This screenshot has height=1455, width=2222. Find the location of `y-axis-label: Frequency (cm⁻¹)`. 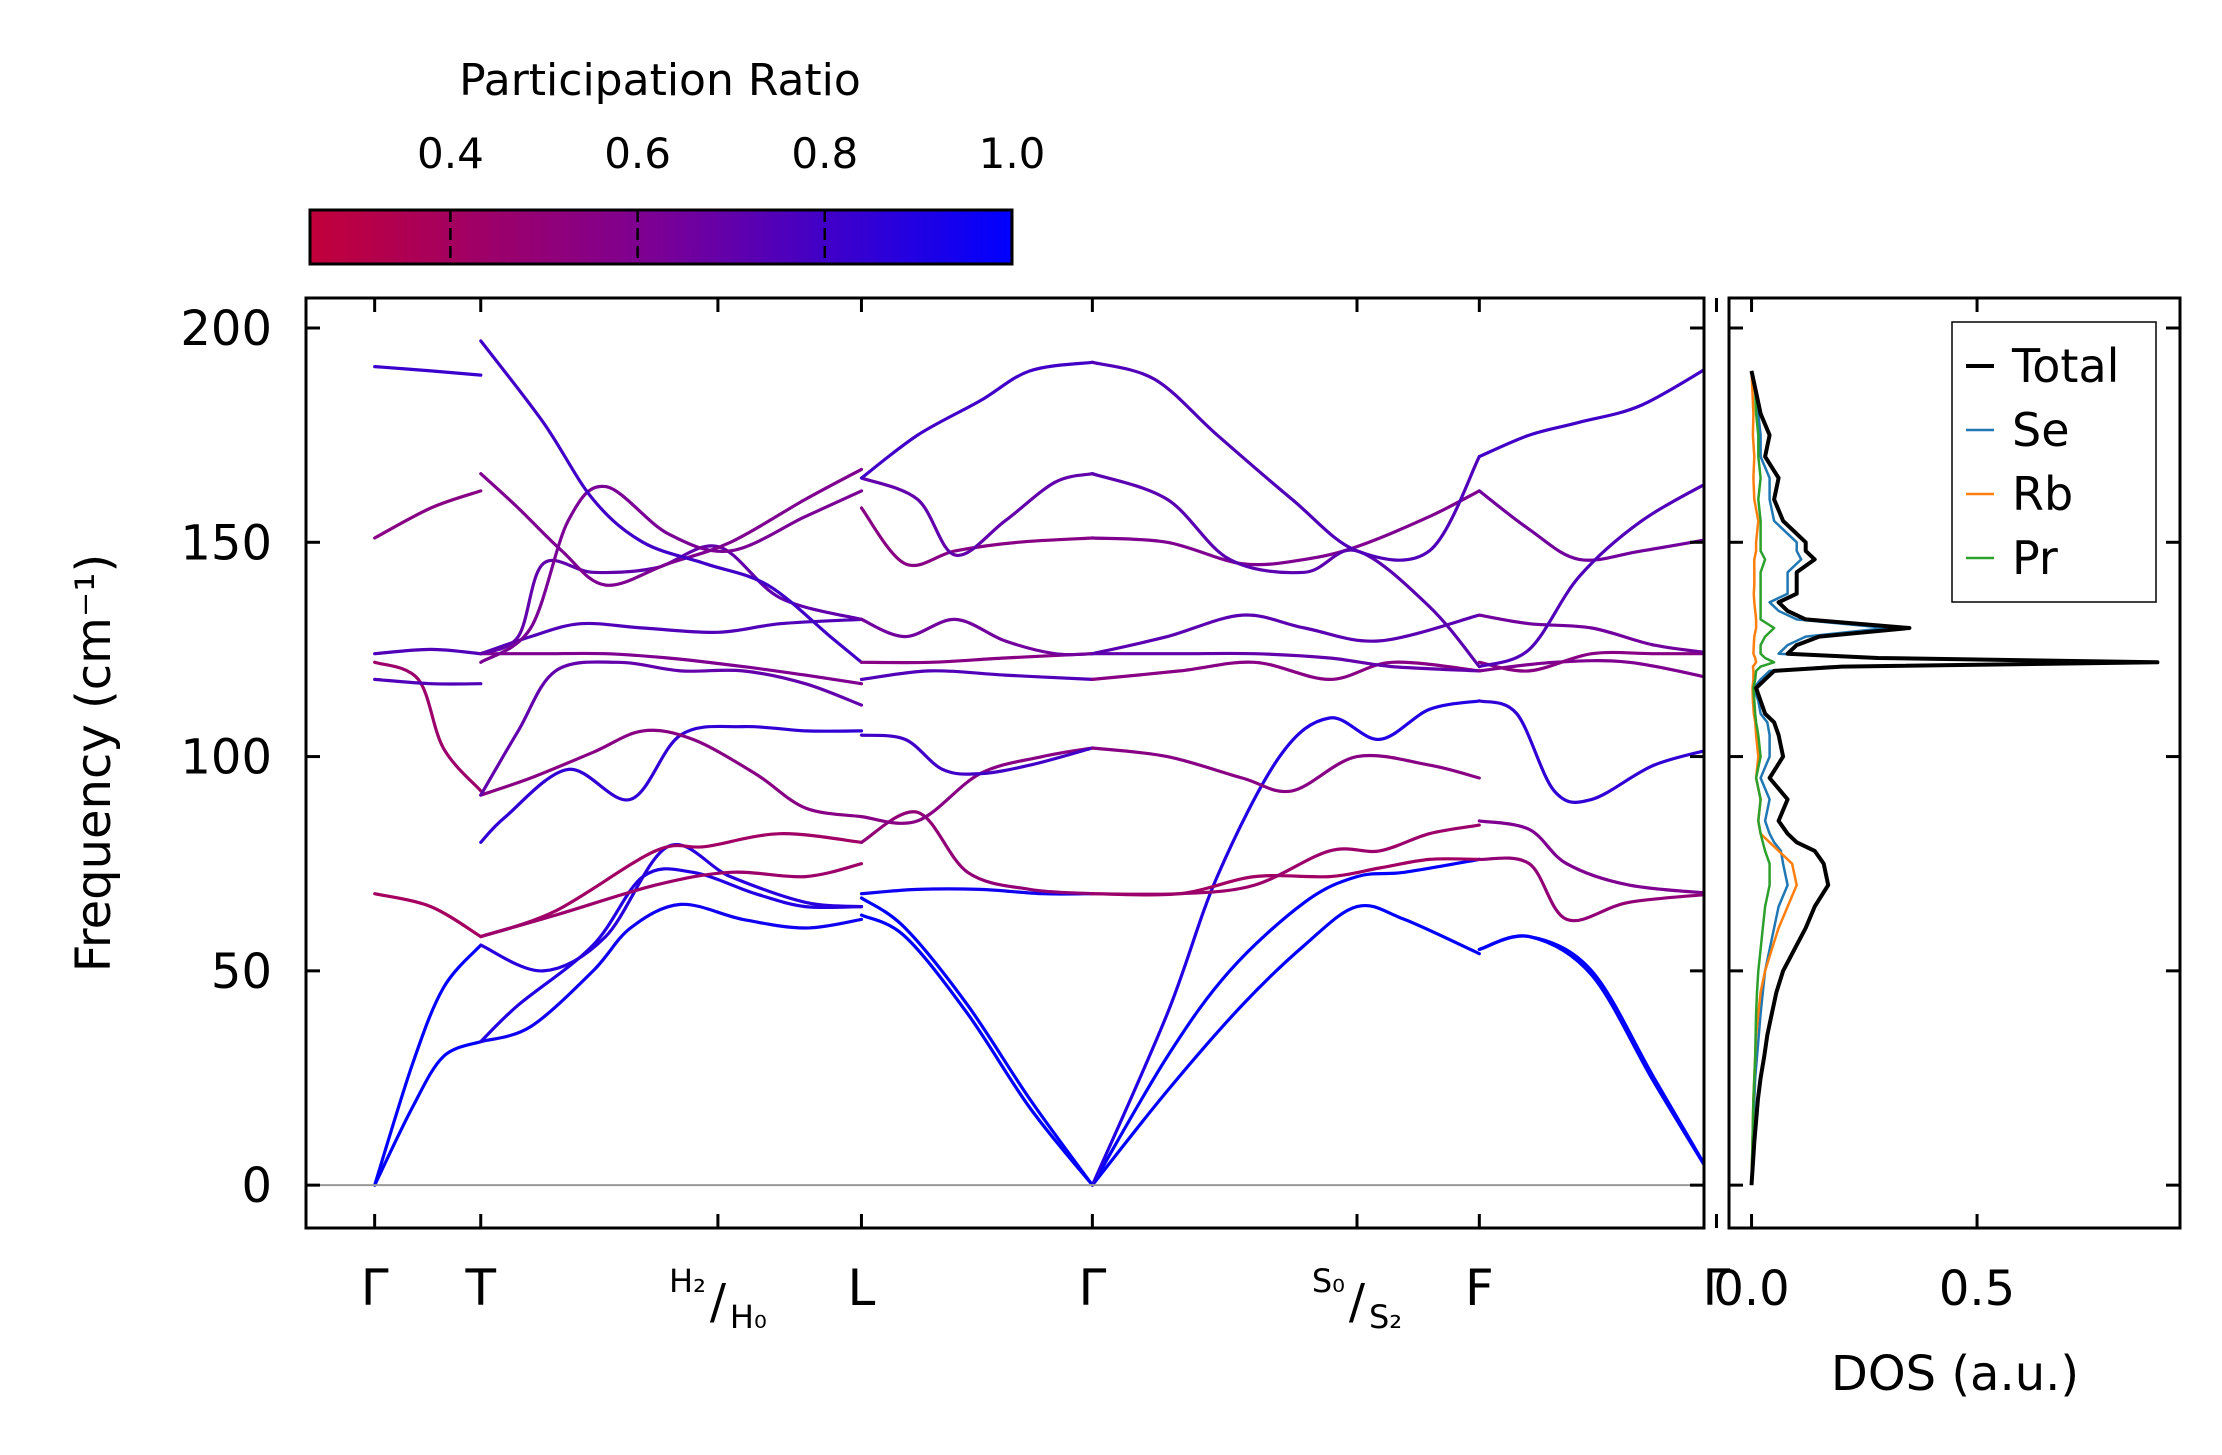

y-axis-label: Frequency (cm⁻¹) is located at coordinates (94, 763).